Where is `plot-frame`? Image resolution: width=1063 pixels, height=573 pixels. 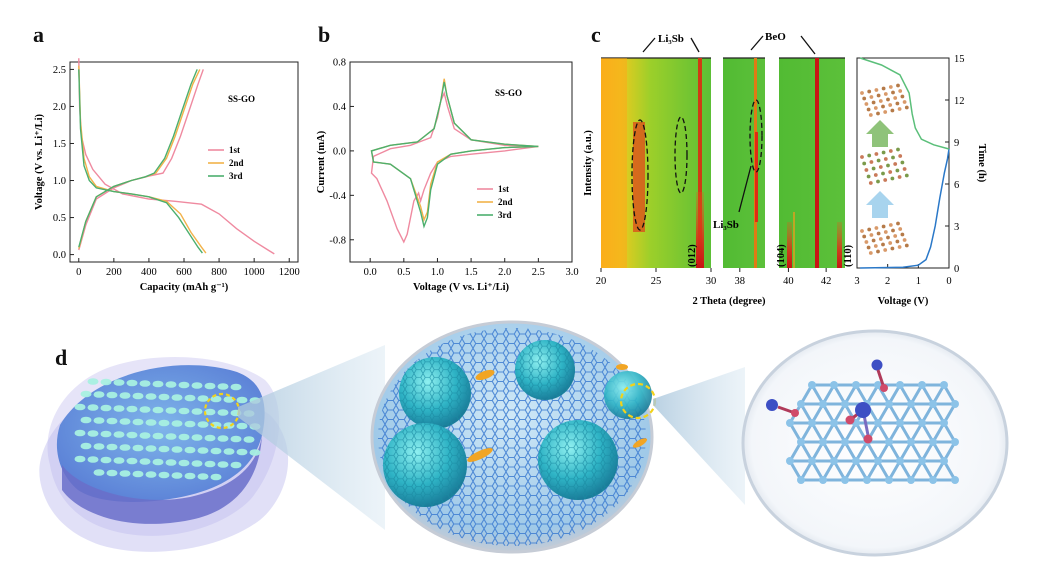 plot-frame is located at coordinates (184, 162).